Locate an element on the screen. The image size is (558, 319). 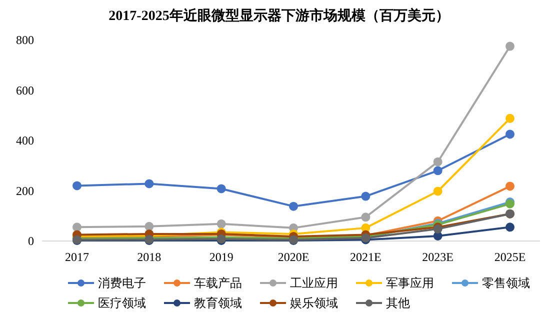
legend-label: 其他 is located at coordinates (398, 303).